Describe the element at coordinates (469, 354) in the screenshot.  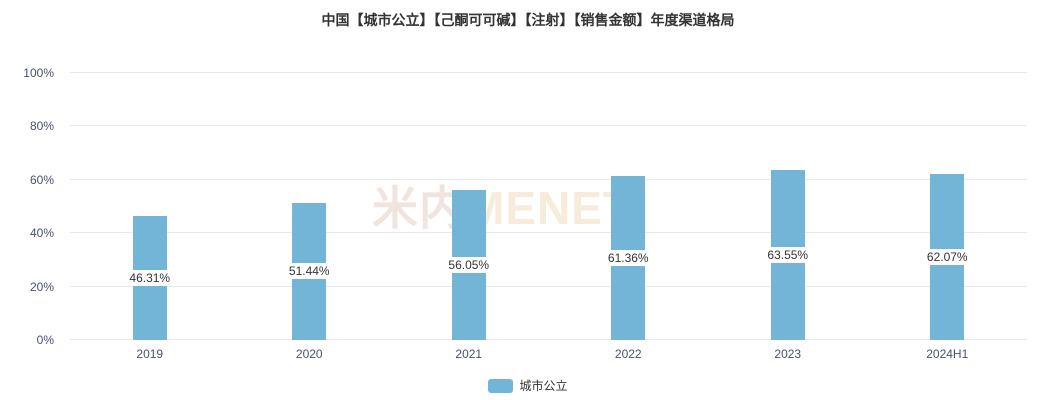
I see `x-axis-tick-label: 2021` at that location.